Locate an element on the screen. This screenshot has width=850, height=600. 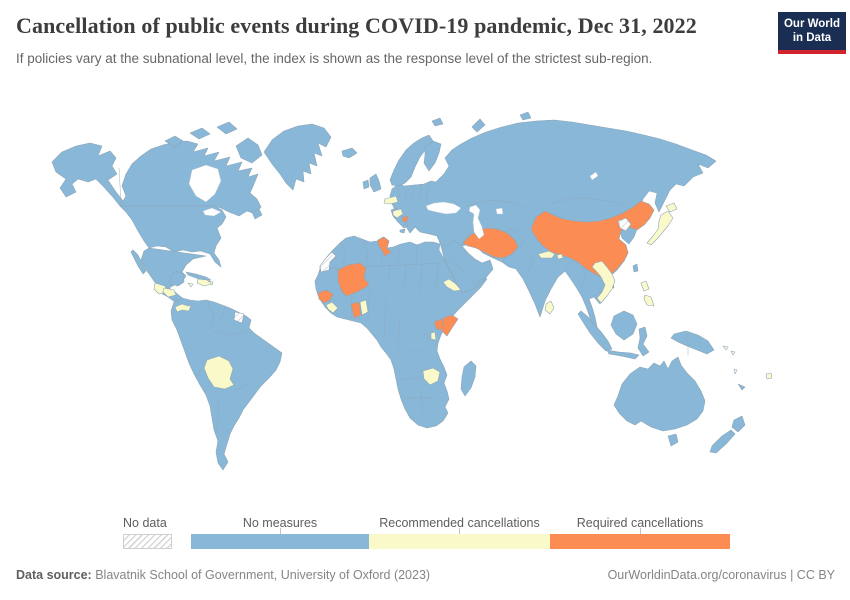
map-region-fiji is located at coordinates (769, 376).